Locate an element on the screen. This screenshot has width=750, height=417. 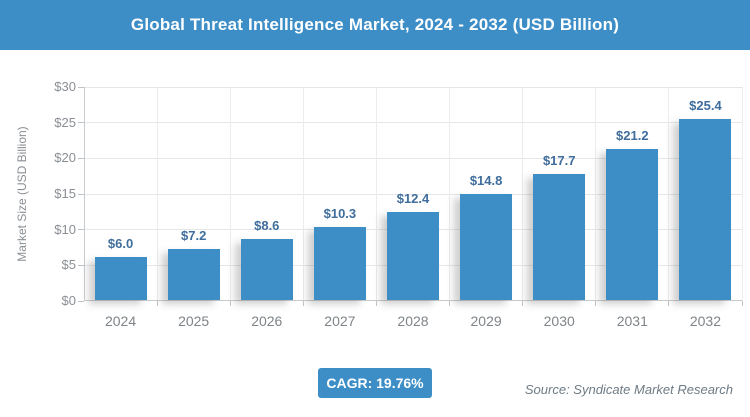
x-tick-label: 2031 is located at coordinates (632, 321).